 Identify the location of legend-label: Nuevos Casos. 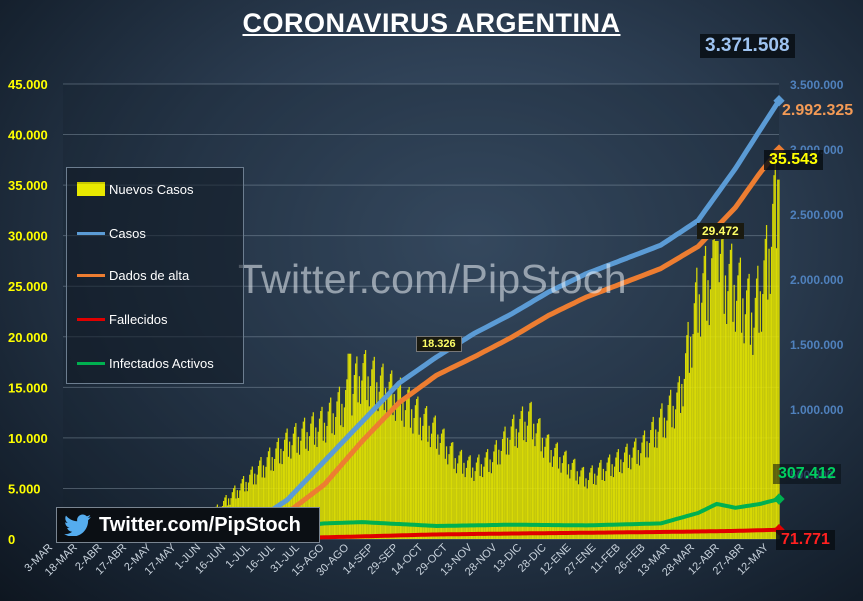
(151, 189).